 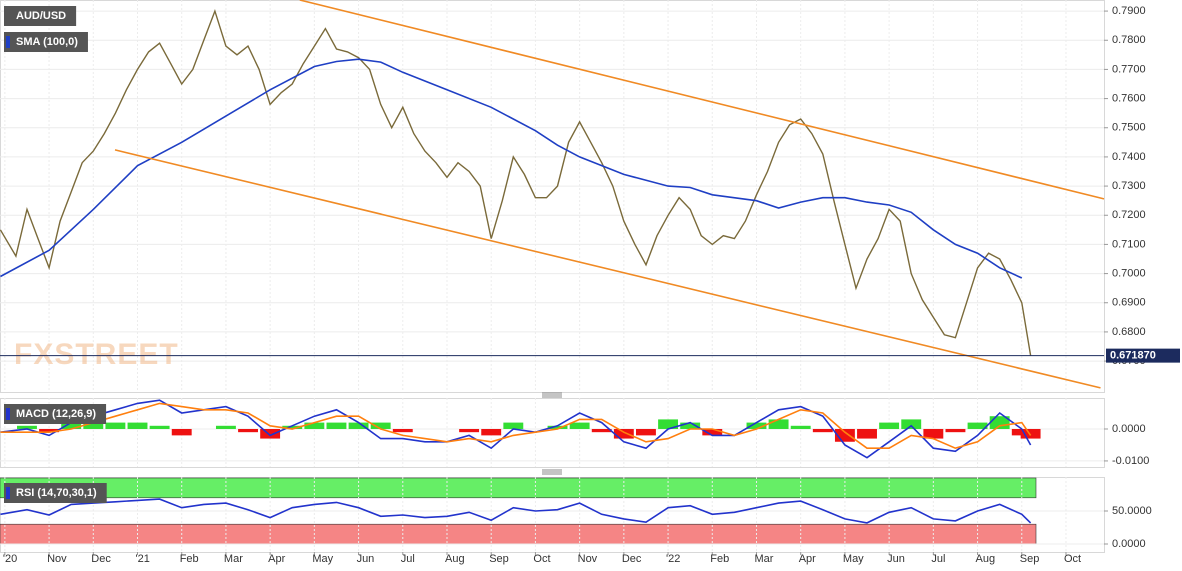 What do you see at coordinates (1129, 303) in the screenshot?
I see `y-tick-label: 0.6900` at bounding box center [1129, 303].